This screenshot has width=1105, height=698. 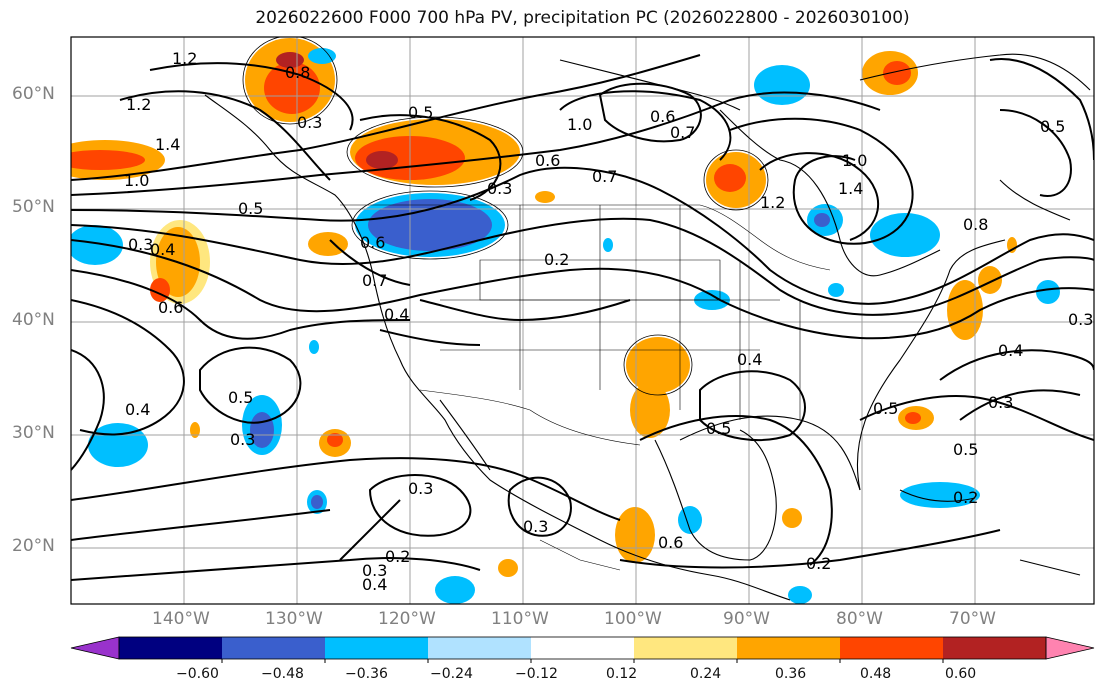 I want to click on lon-label: 140°W, so click(x=181, y=619).